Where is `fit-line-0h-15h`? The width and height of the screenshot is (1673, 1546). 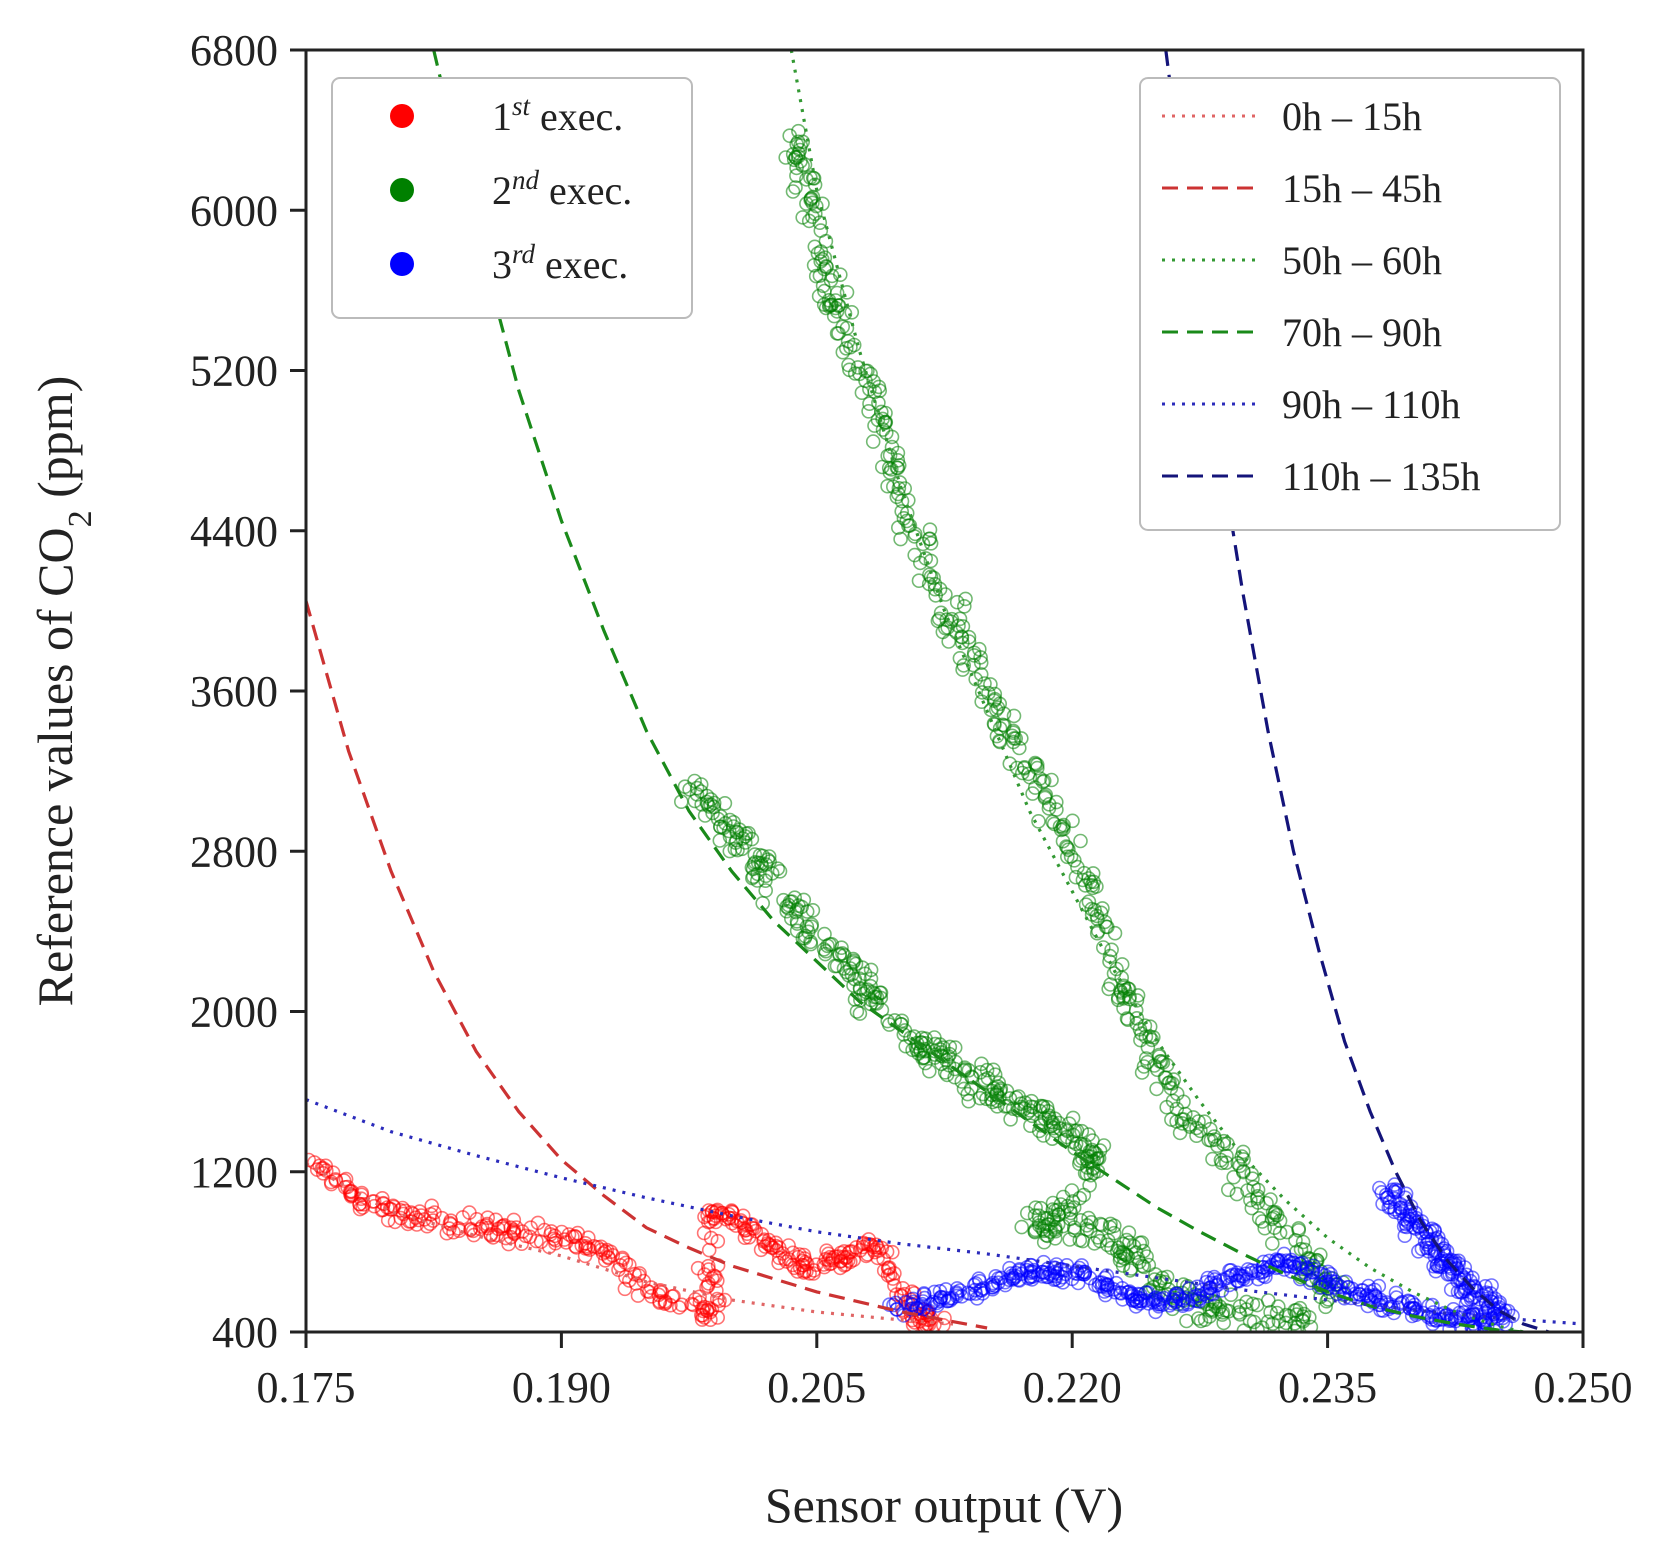
fit-line-0h-15h is located at coordinates (630, 1244).